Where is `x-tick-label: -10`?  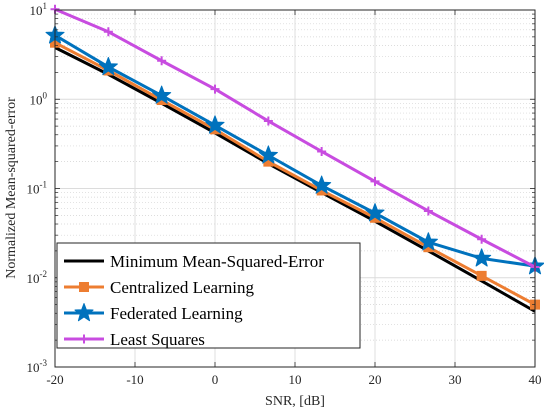 x-tick-label: -10 is located at coordinates (134, 379).